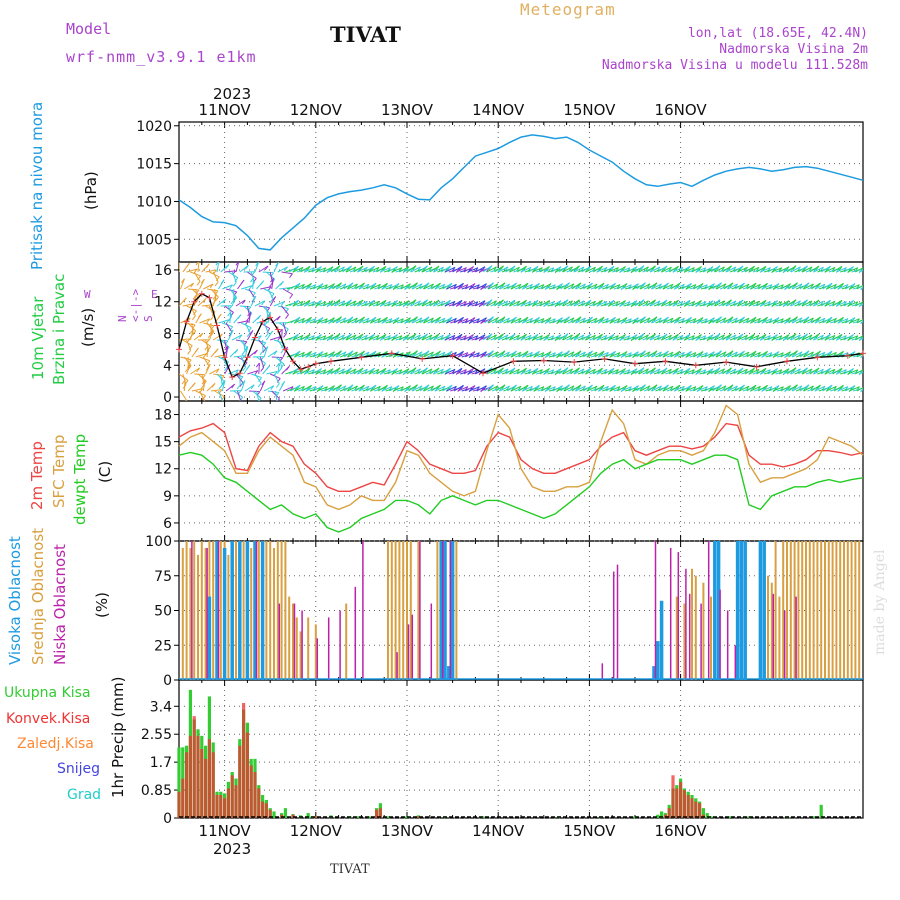  What do you see at coordinates (589, 831) in the screenshot?
I see `date-label-bottom: 15NOV` at bounding box center [589, 831].